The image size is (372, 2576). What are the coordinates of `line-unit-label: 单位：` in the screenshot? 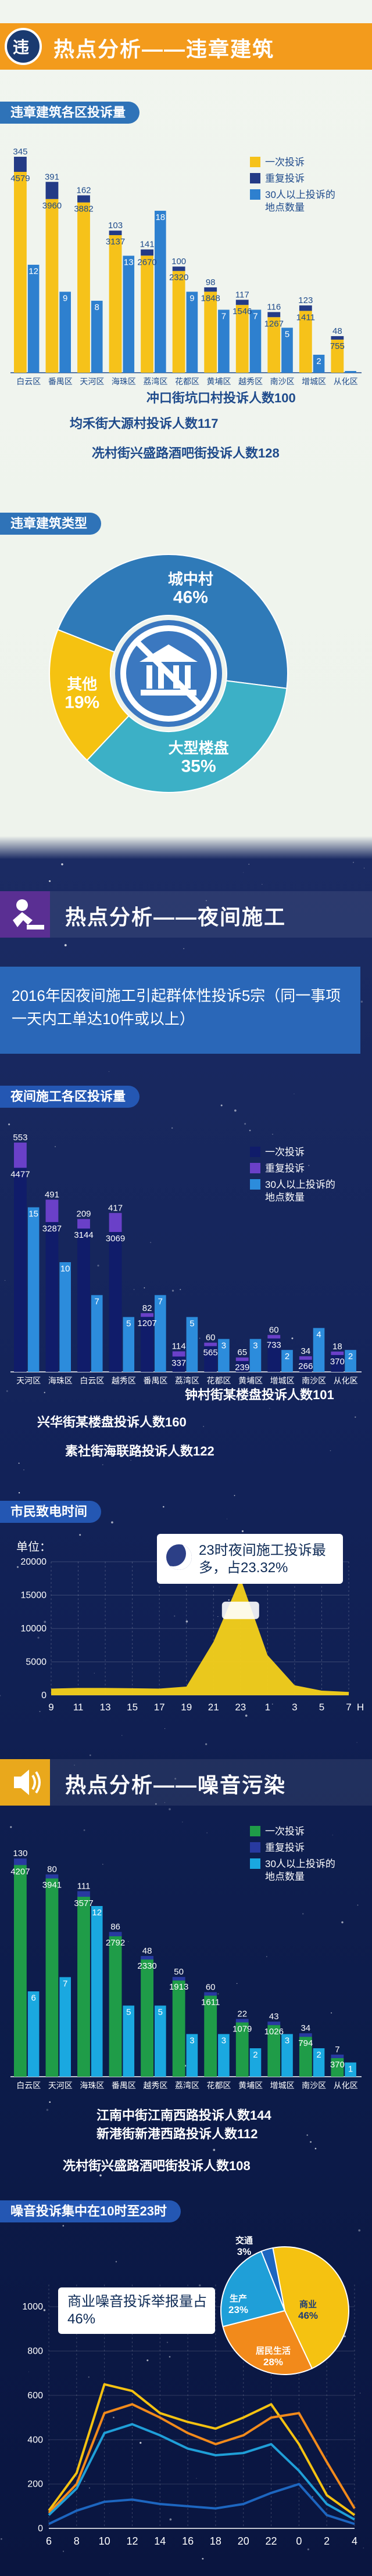 It's located at (33, 1547).